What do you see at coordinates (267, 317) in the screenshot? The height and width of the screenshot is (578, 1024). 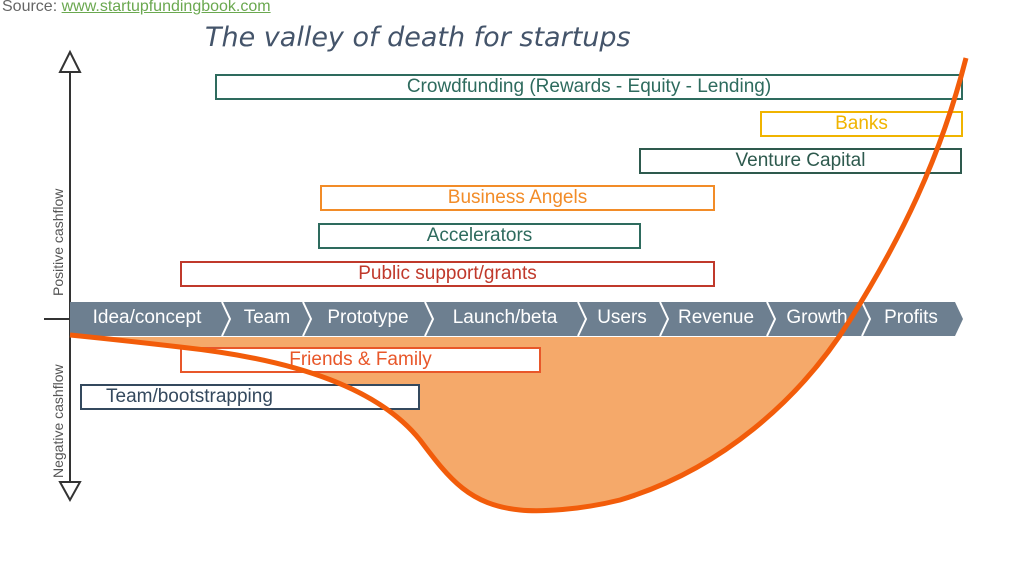 I see `stage-team: Team` at bounding box center [267, 317].